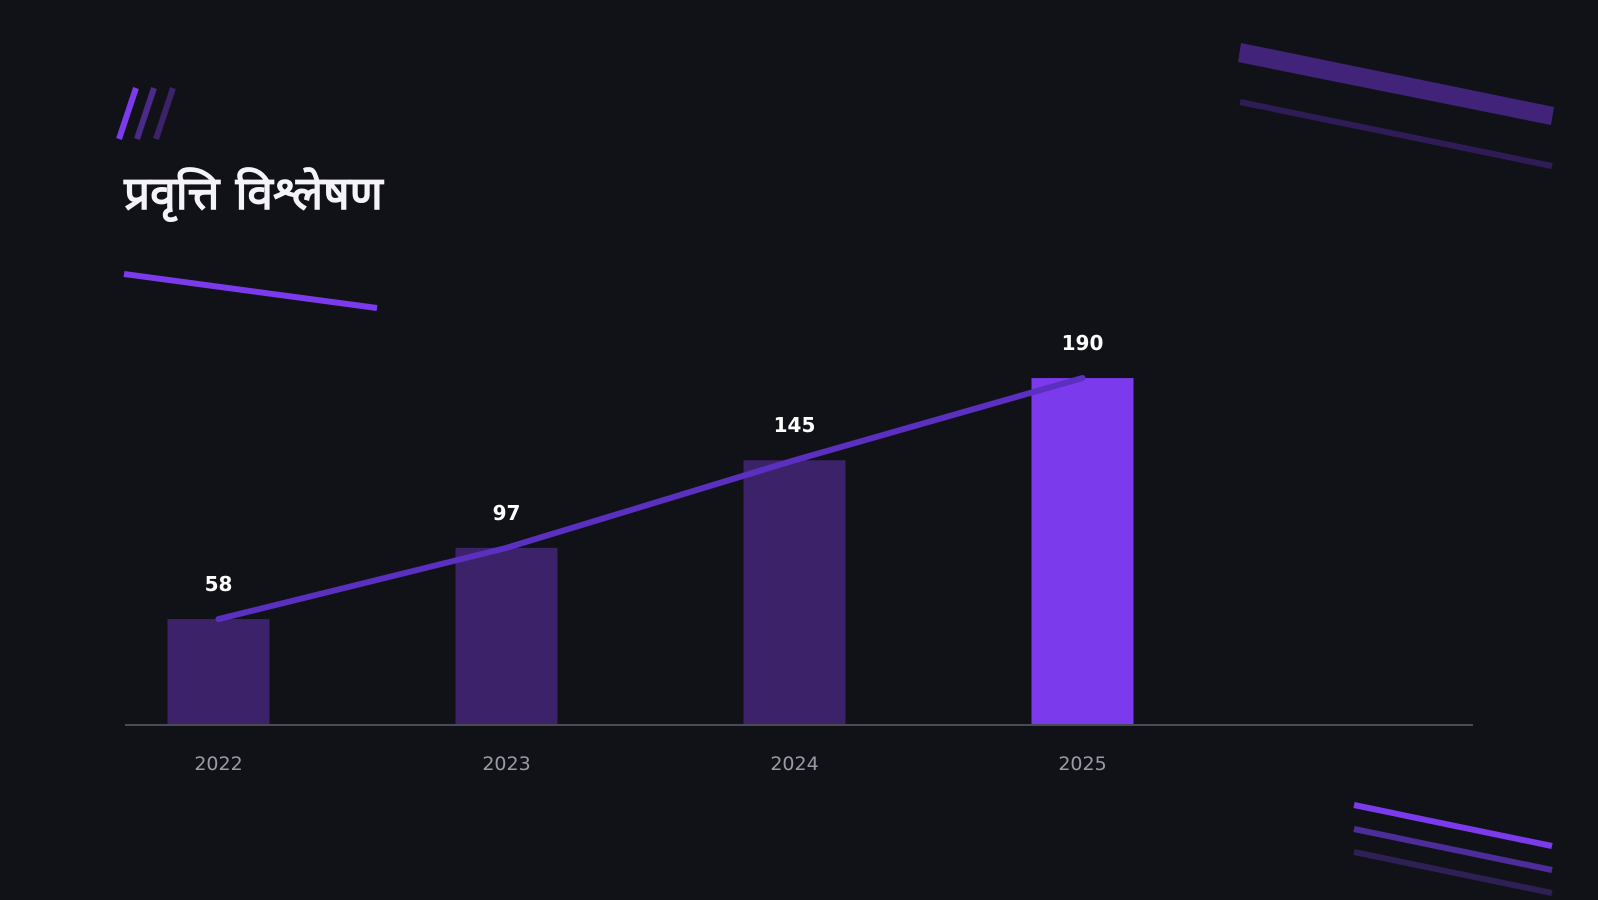  What do you see at coordinates (219, 584) in the screenshot?
I see `value-label-2022: 58` at bounding box center [219, 584].